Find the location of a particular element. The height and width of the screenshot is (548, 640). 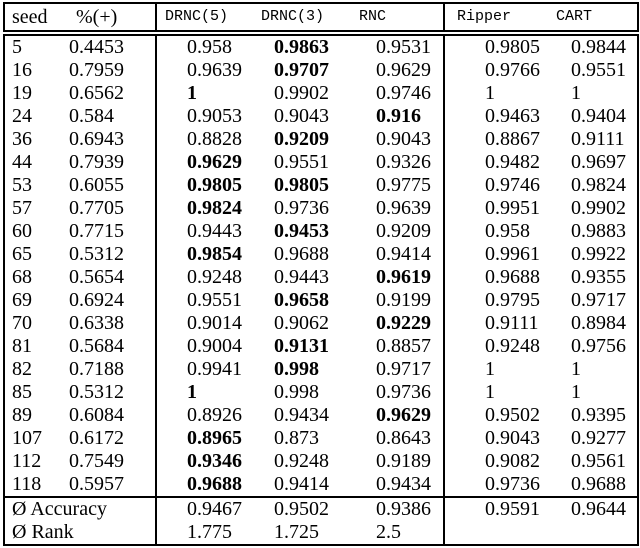

cell-ripper: 0.8867 is located at coordinates (497, 139).